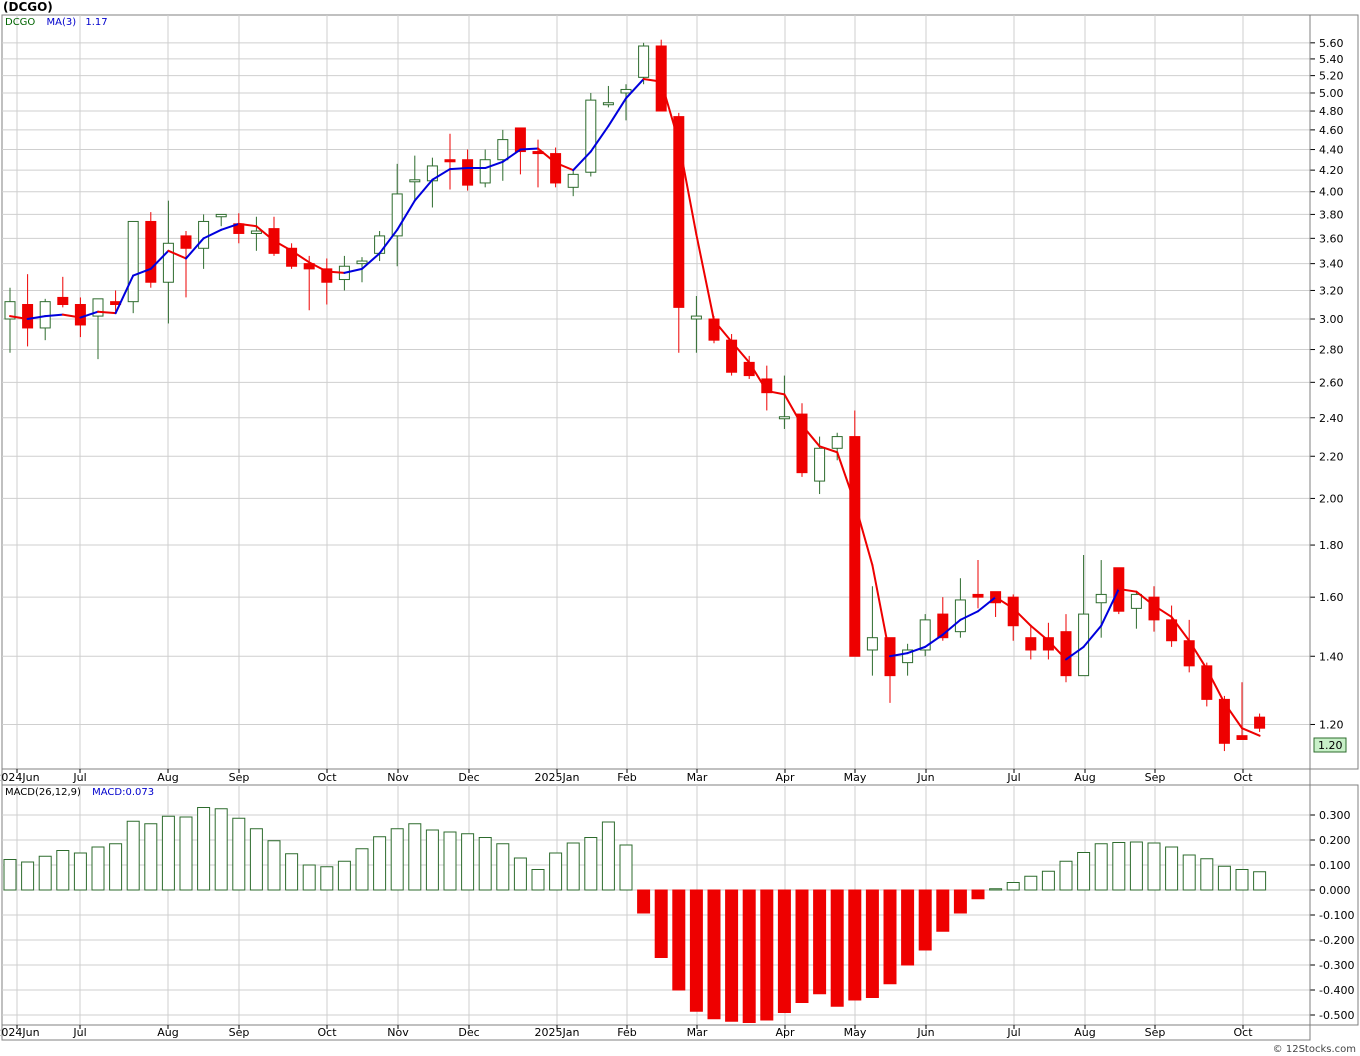 This screenshot has width=1360, height=1056. I want to click on macd-axis-frame, so click(1334, 905).